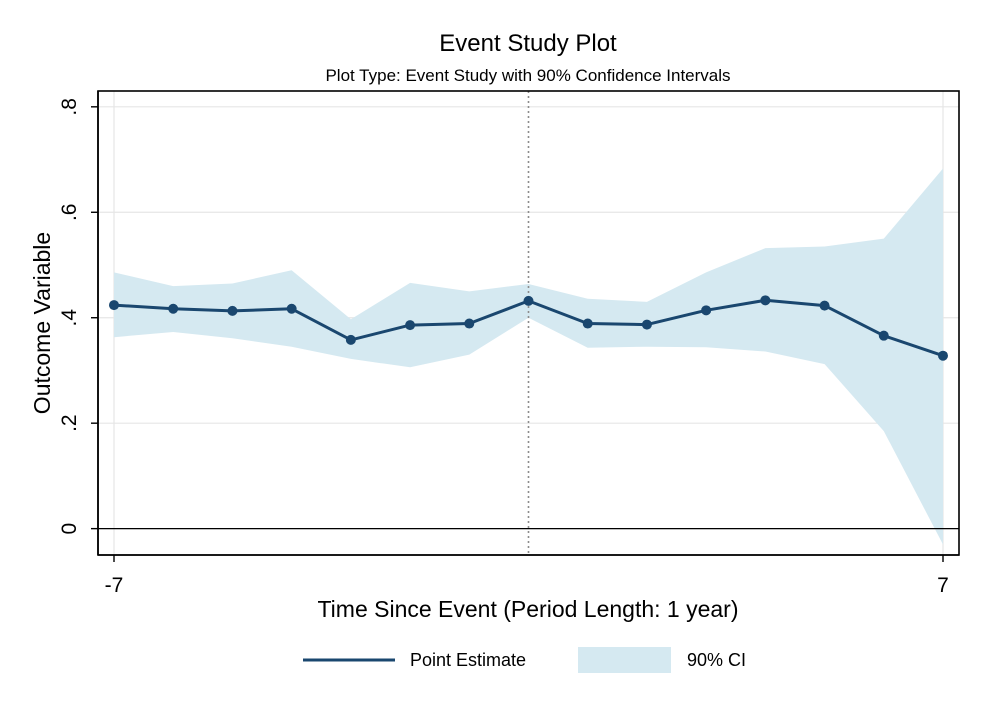 Image resolution: width=985 pixels, height=717 pixels. What do you see at coordinates (69, 423) in the screenshot?
I see `y-tick-label-1: .2` at bounding box center [69, 423].